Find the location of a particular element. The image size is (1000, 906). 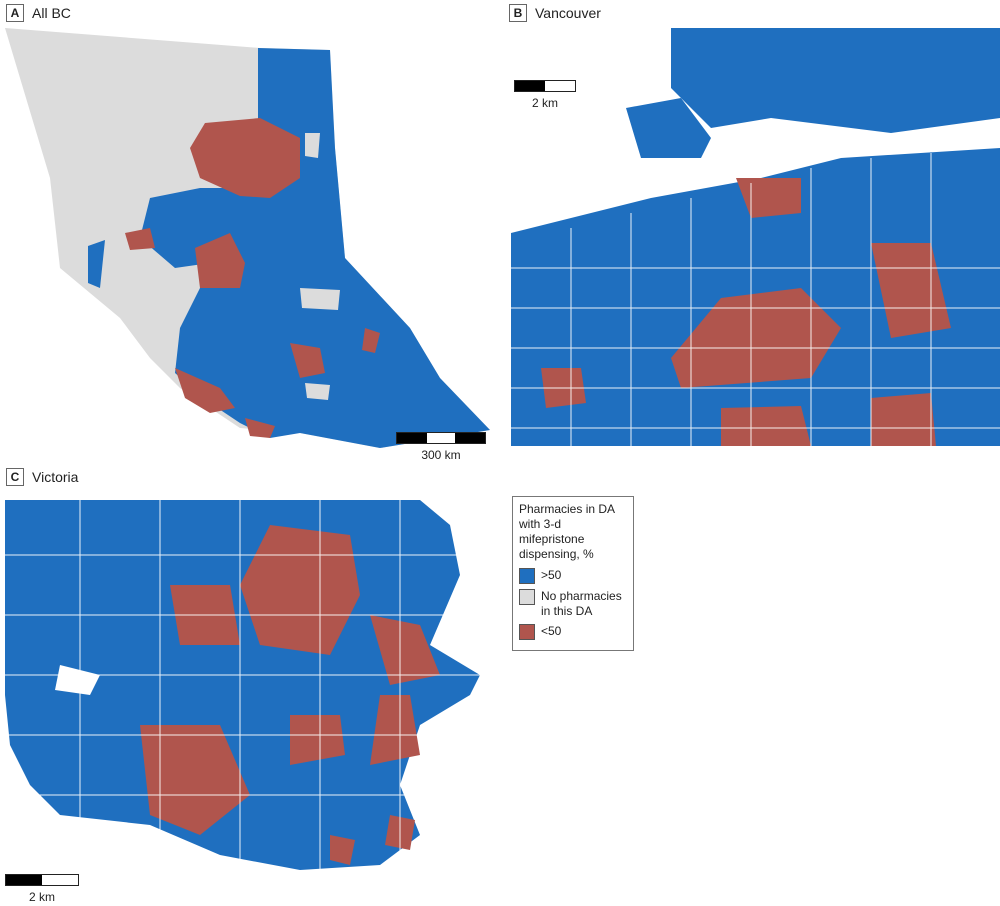

panel-title: Victoria is located at coordinates (55, 477).